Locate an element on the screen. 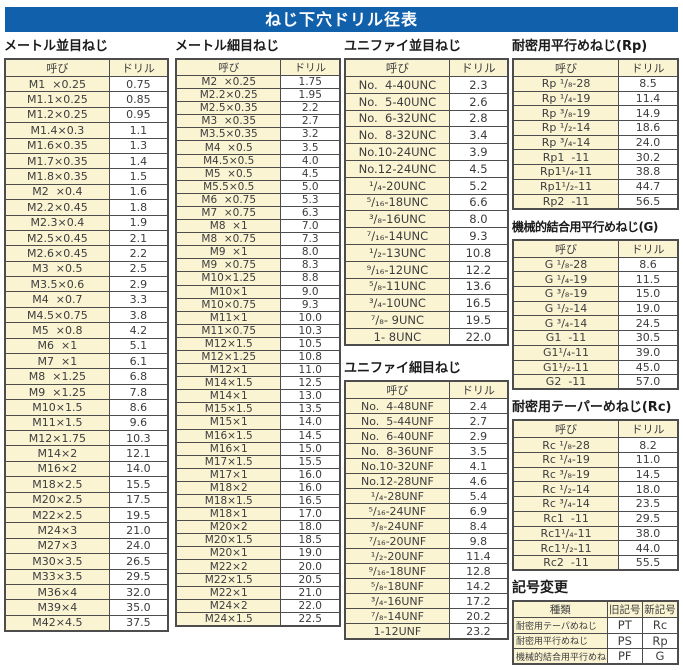  drill-value-cell: 44.7 is located at coordinates (648, 186).